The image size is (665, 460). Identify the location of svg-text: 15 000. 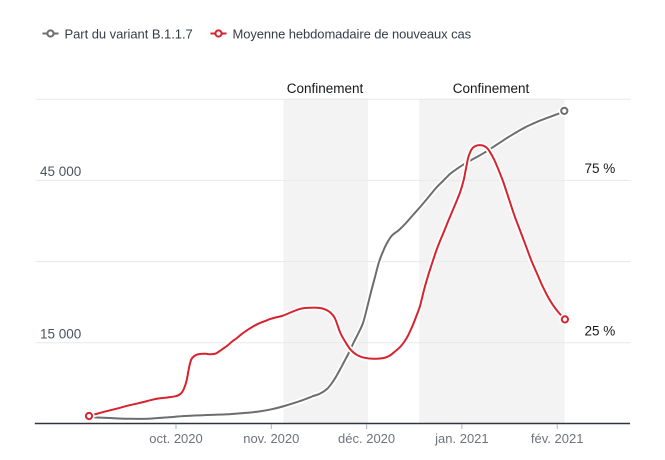
(60, 334).